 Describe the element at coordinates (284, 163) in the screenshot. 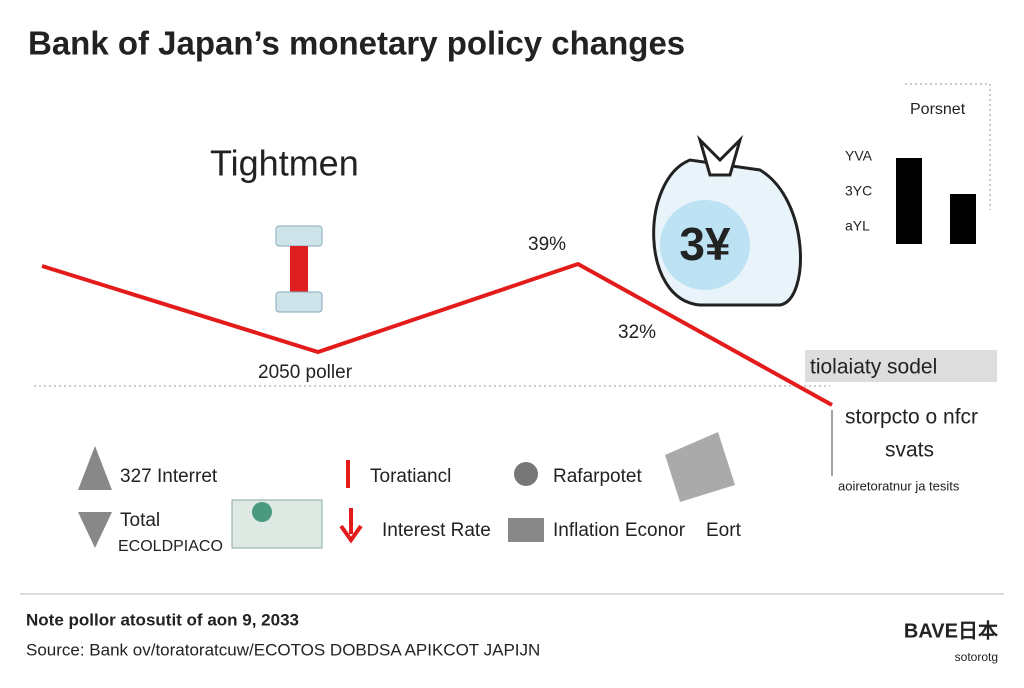

I see `phase-label: Tightmen` at that location.